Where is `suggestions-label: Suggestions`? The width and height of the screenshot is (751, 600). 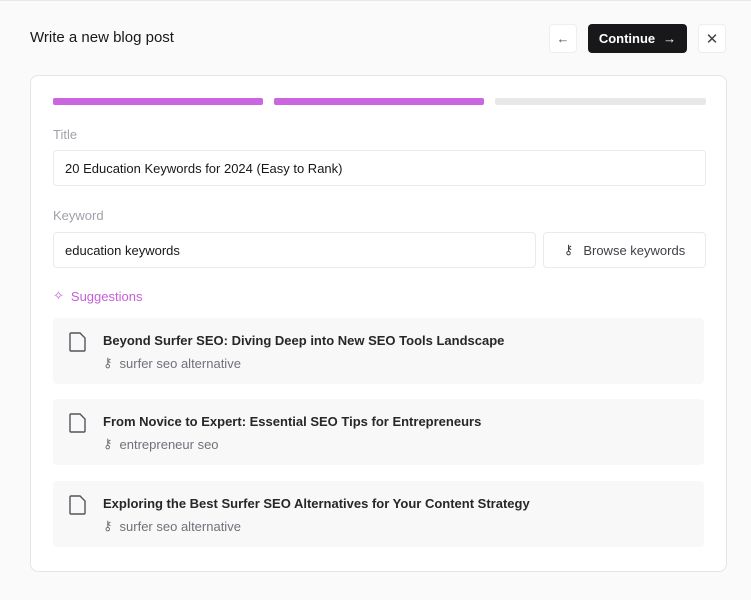 suggestions-label: Suggestions is located at coordinates (106, 296).